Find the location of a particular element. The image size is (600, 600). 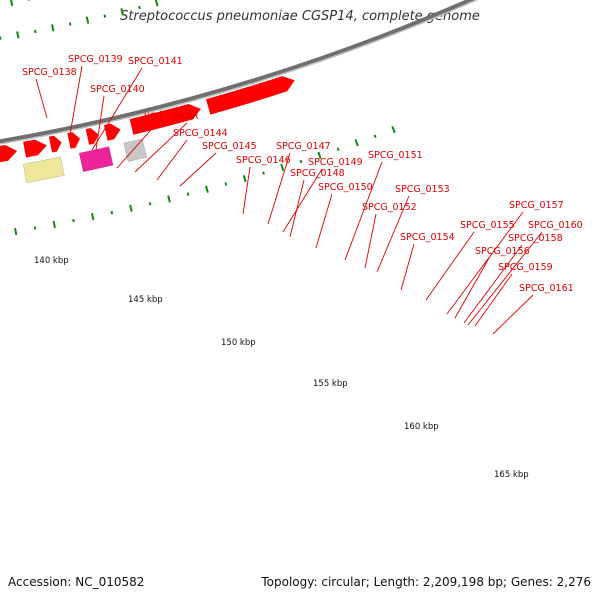

gene-label: SPCG_0161 is located at coordinates (546, 288).